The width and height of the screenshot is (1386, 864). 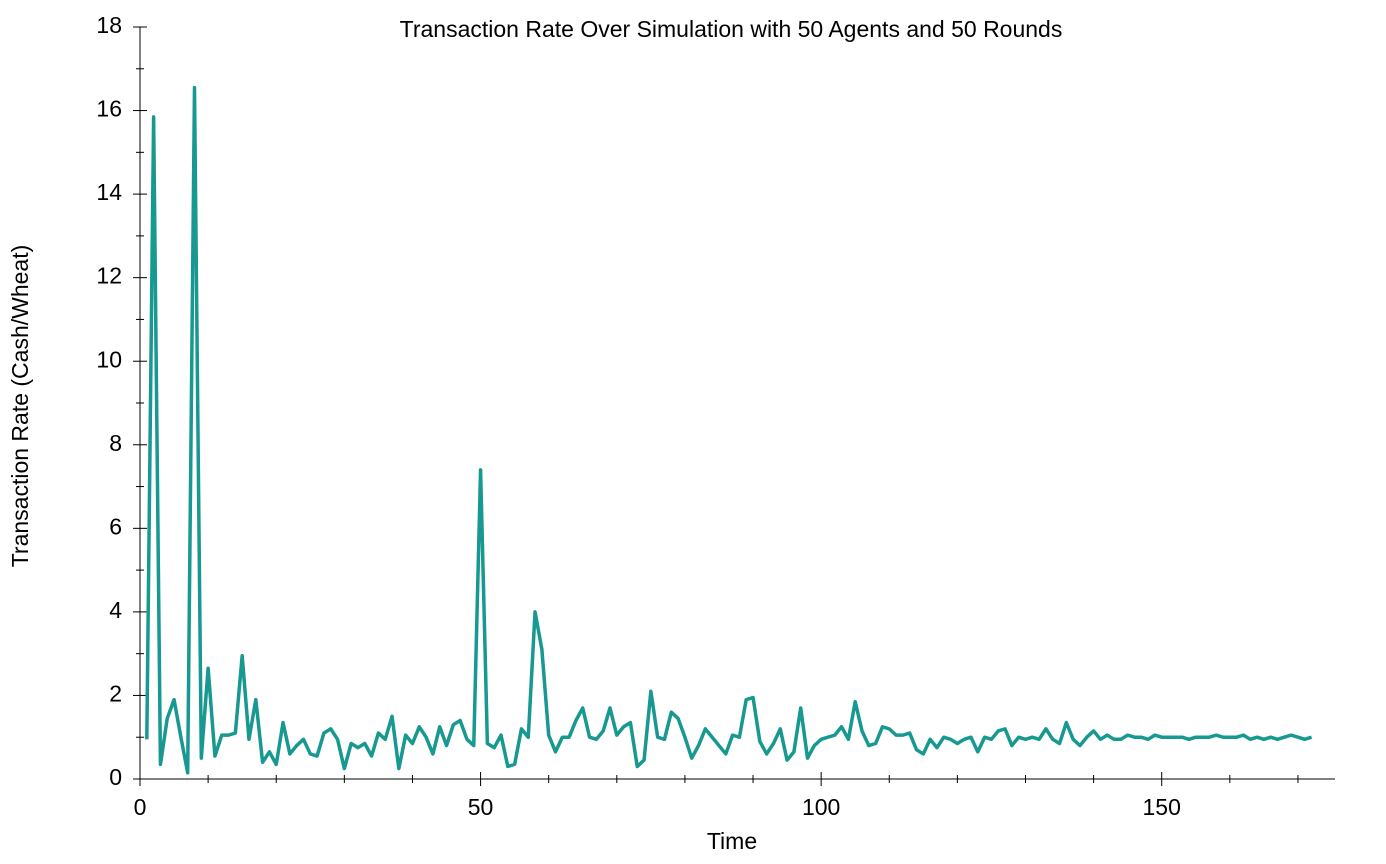 What do you see at coordinates (481, 807) in the screenshot?
I see `x-tick-label: 50` at bounding box center [481, 807].